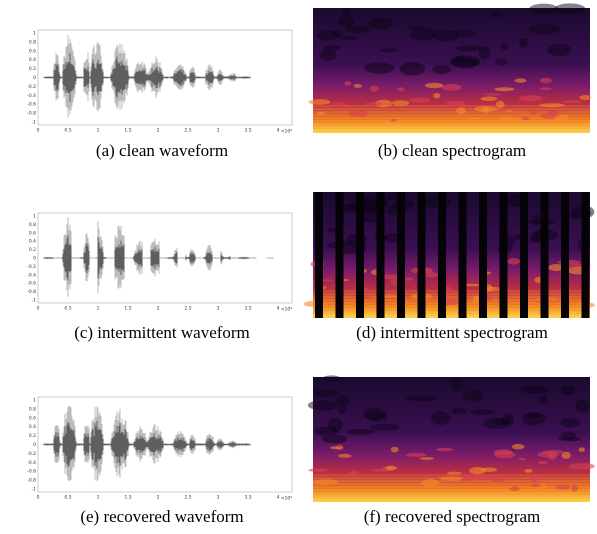  Describe the element at coordinates (452, 516) in the screenshot. I see `caption: (f) recovered spectrogram` at that location.